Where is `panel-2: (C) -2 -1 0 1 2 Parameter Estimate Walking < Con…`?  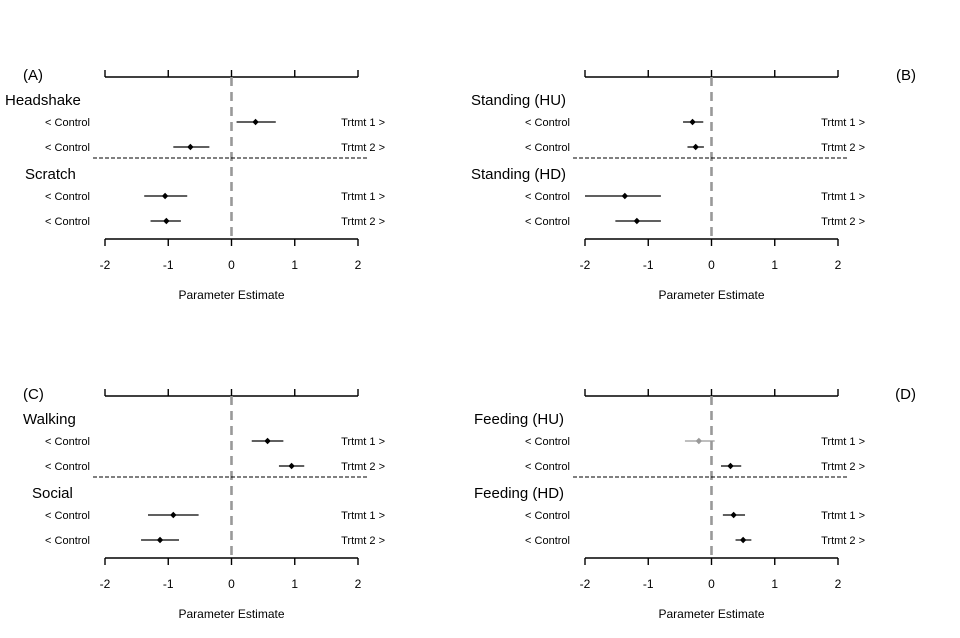 panel-2: (C) -2 -1 0 1 2 Parameter Estimate Walking < Con… is located at coordinates (204, 503).